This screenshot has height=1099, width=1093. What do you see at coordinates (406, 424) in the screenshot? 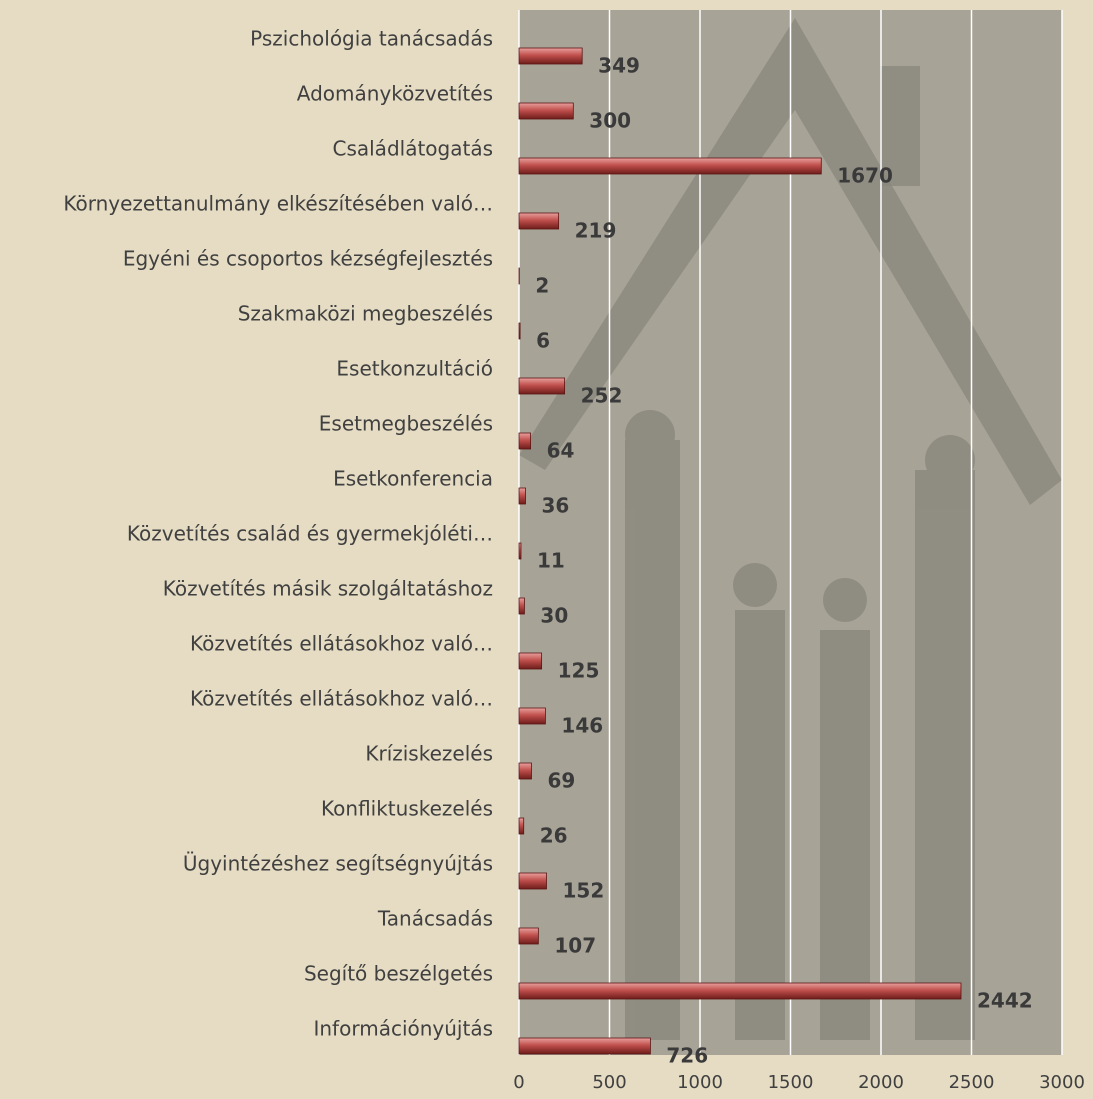
I see `y-tick-label: Esetmegbeszélés` at bounding box center [406, 424].